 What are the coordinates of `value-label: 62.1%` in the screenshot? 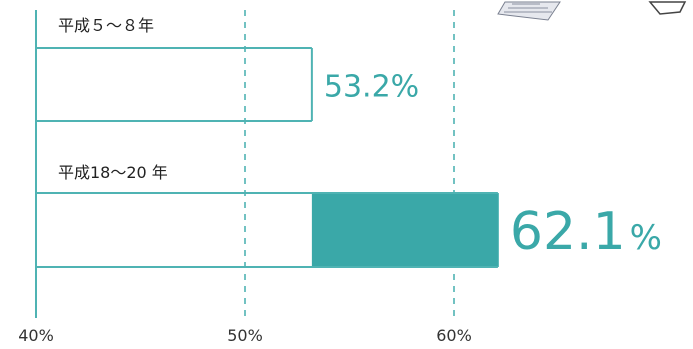 It's located at (586, 232).